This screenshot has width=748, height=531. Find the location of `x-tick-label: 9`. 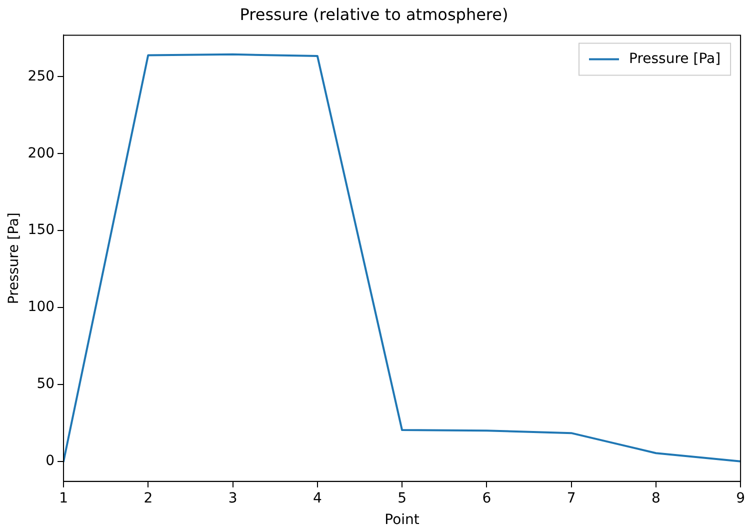

x-tick-label: 9 is located at coordinates (741, 498).